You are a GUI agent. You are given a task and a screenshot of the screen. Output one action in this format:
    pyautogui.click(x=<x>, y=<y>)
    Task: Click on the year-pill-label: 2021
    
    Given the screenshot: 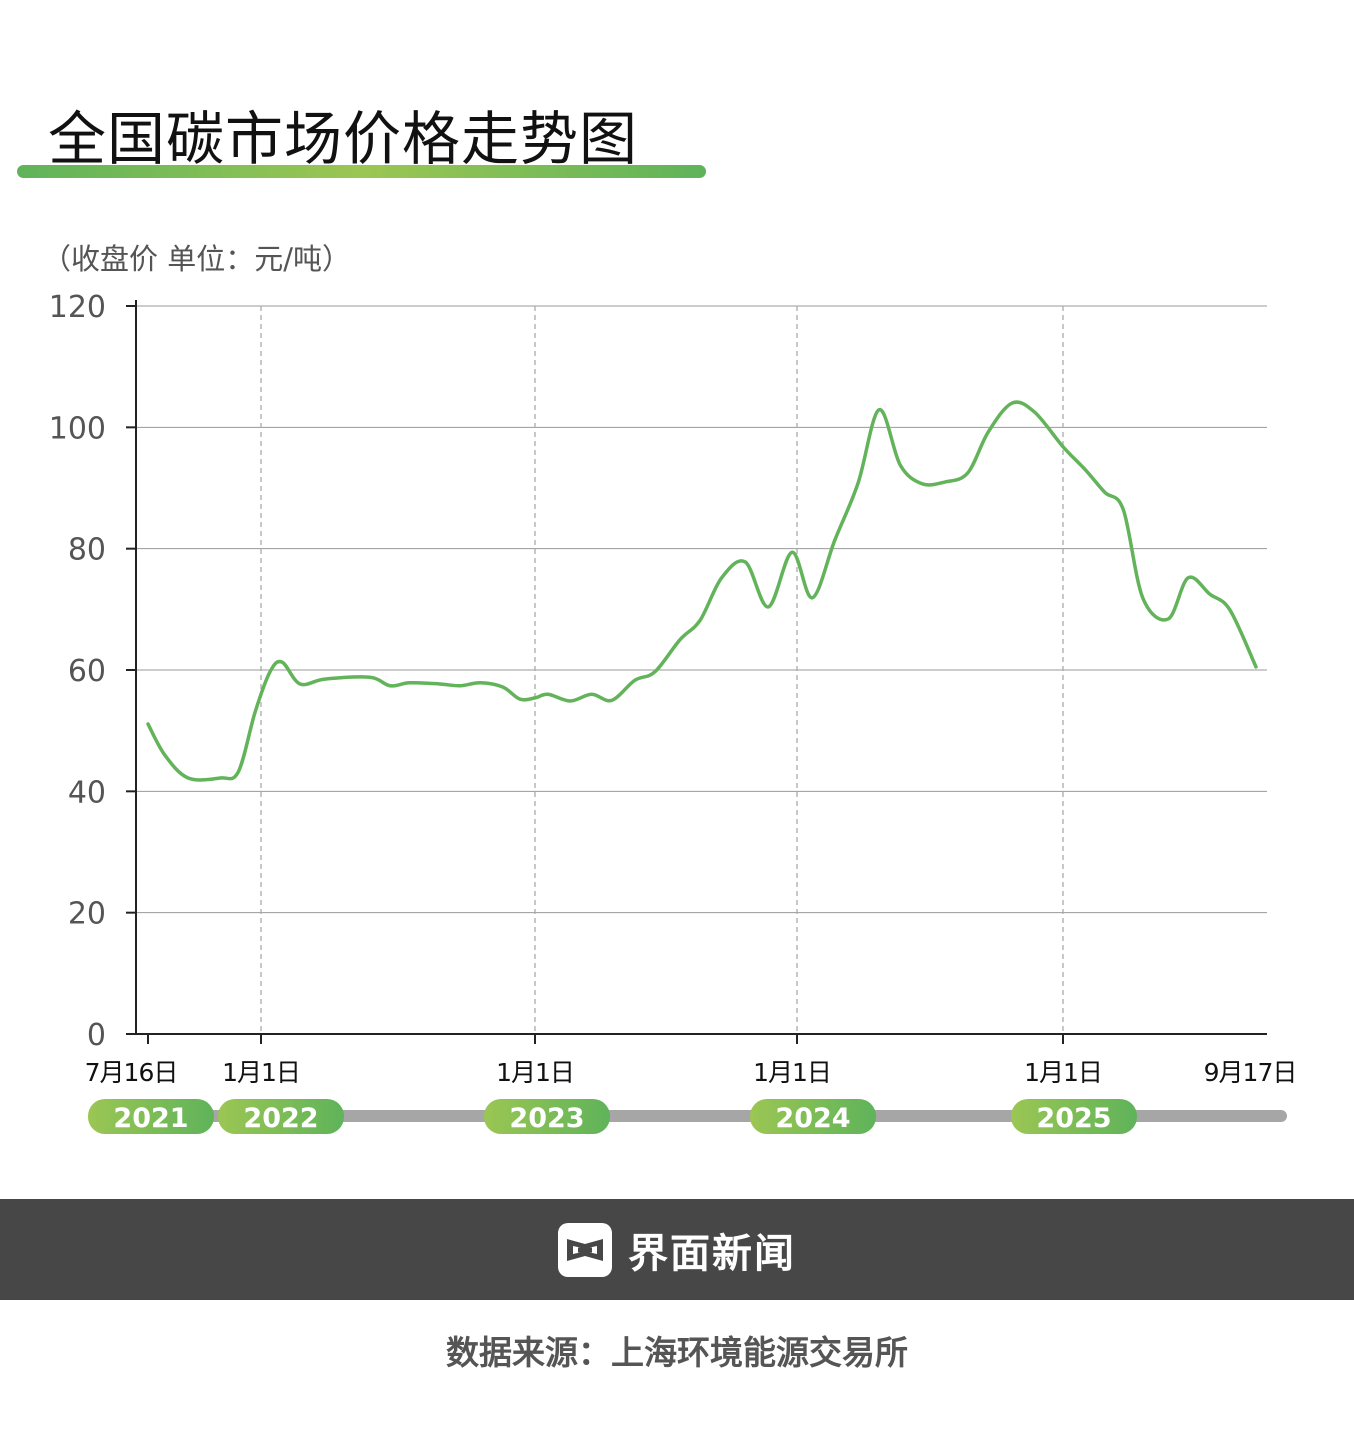 What is the action you would take?
    pyautogui.click(x=150, y=1118)
    